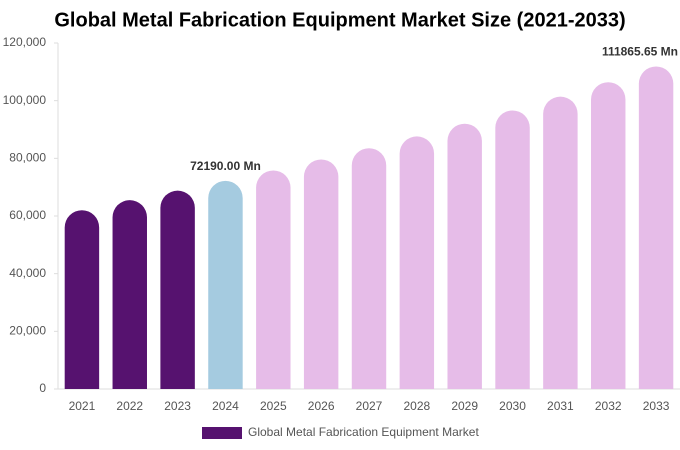  I want to click on x-tick-label: 2024, so click(225, 406).